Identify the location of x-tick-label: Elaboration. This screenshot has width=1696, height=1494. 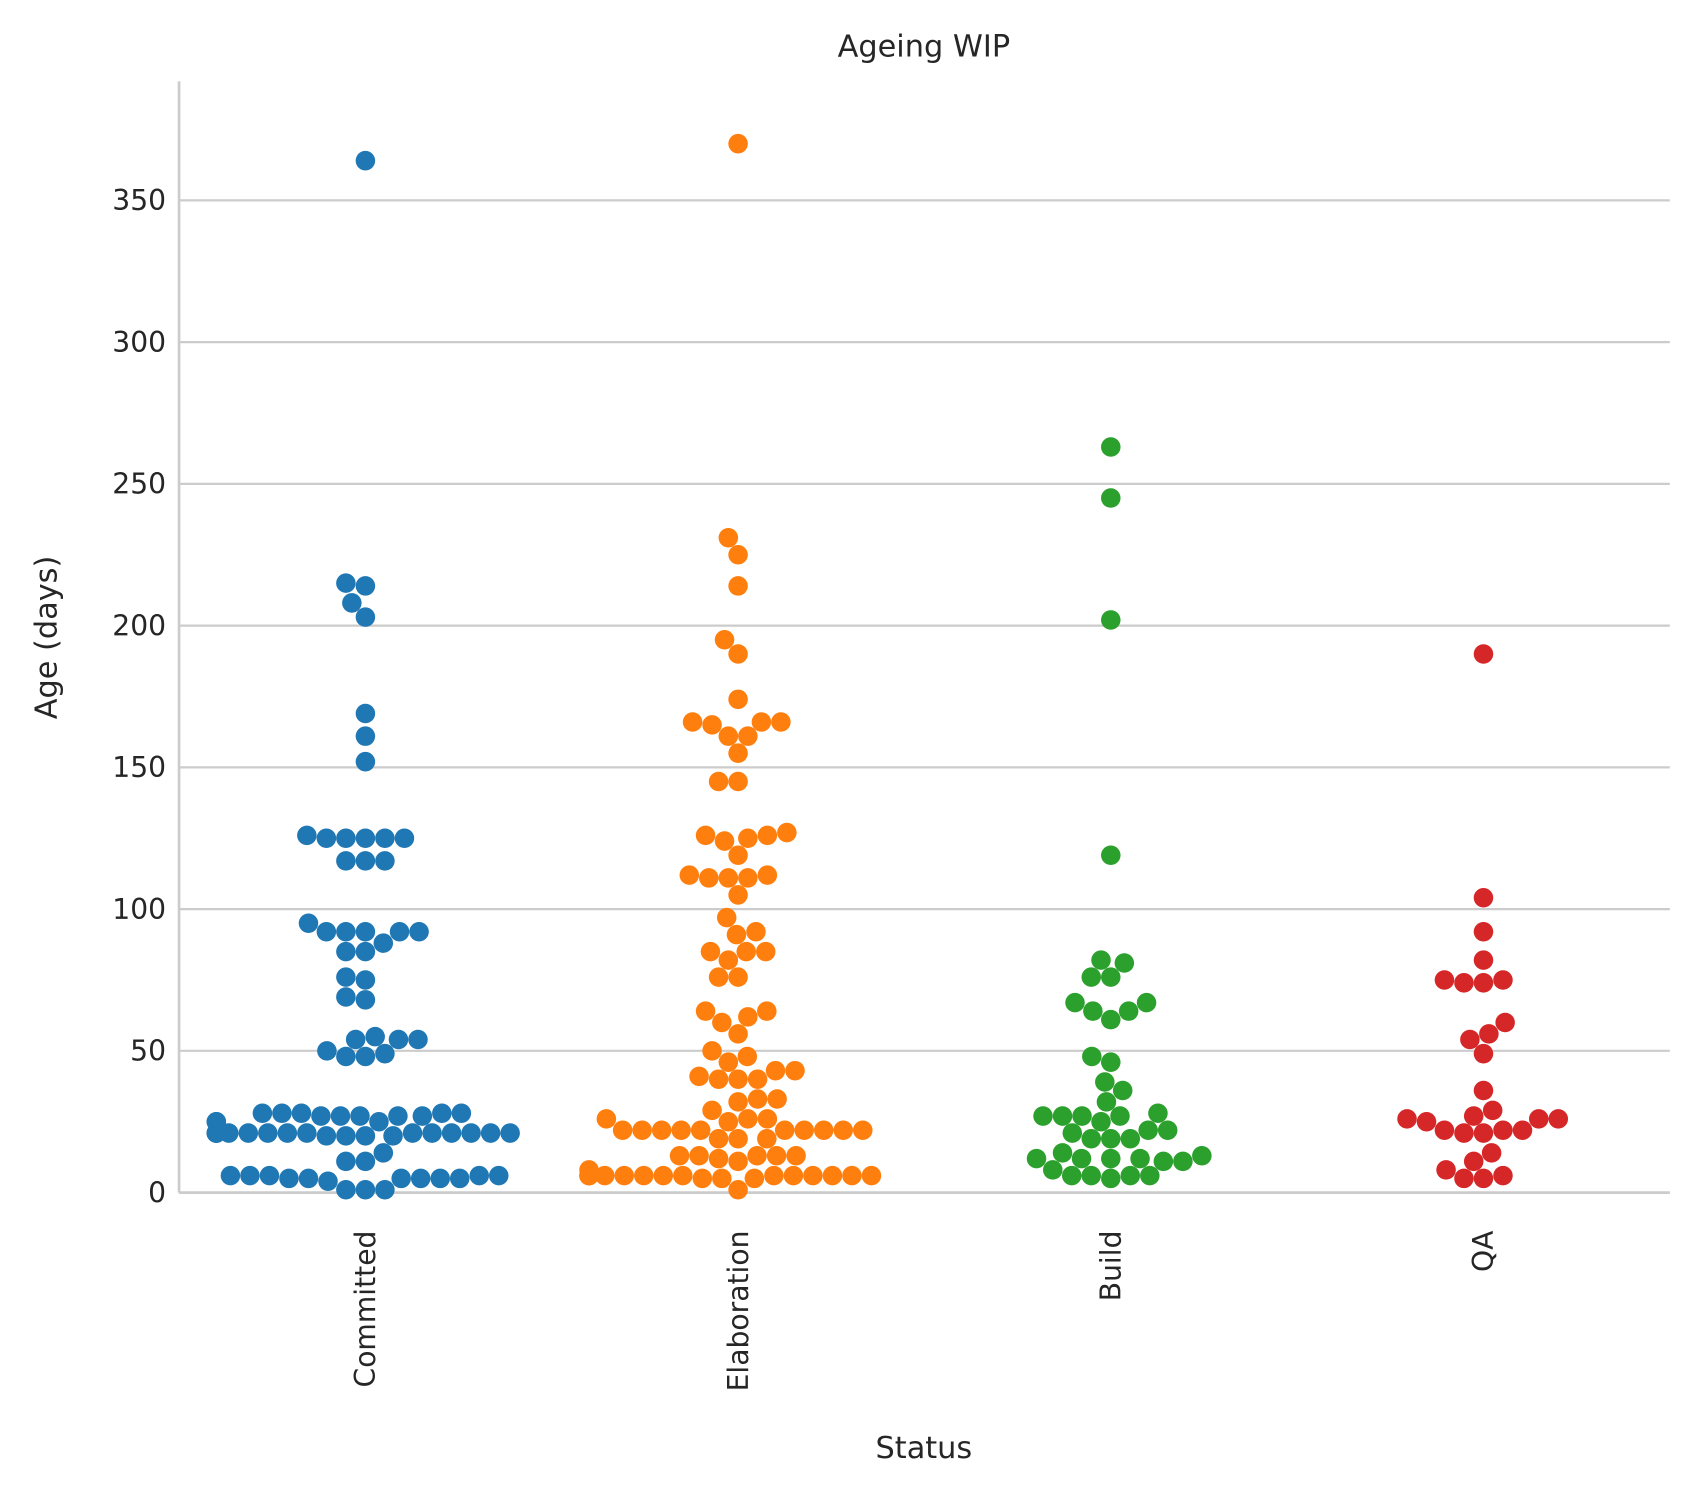
(738, 1311).